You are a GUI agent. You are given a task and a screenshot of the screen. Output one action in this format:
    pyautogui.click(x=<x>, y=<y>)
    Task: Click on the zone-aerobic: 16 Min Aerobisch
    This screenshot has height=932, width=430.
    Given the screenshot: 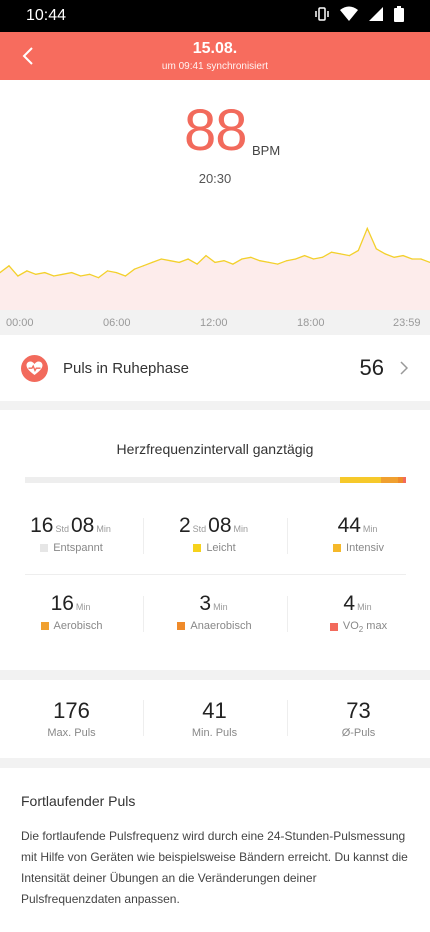 What is the action you would take?
    pyautogui.click(x=71, y=612)
    